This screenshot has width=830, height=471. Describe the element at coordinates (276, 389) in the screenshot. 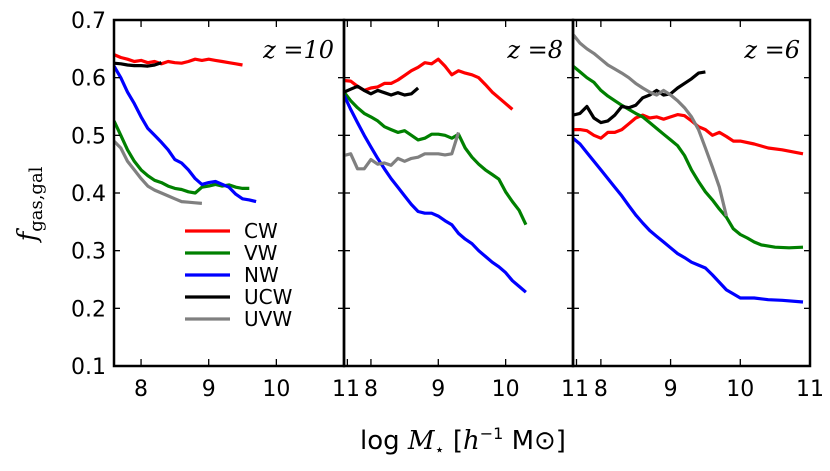

I see `x-tick-label-panel-1: 10` at that location.